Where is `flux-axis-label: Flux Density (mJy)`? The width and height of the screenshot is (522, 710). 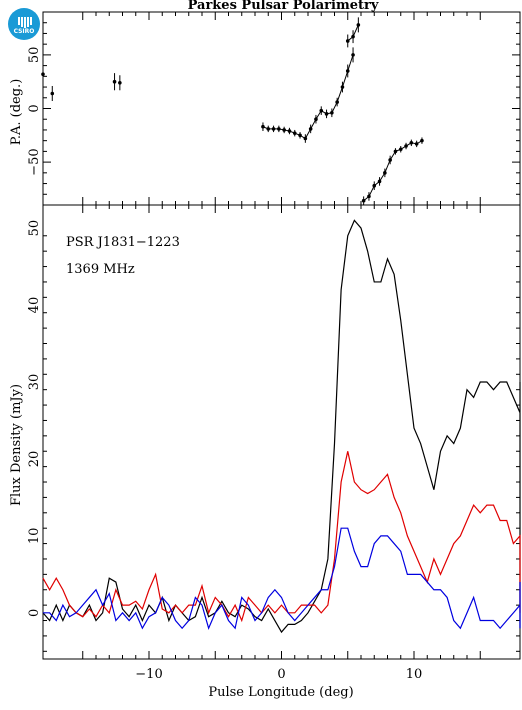
flux-axis-label: Flux Density (mJy) is located at coordinates (16, 445).